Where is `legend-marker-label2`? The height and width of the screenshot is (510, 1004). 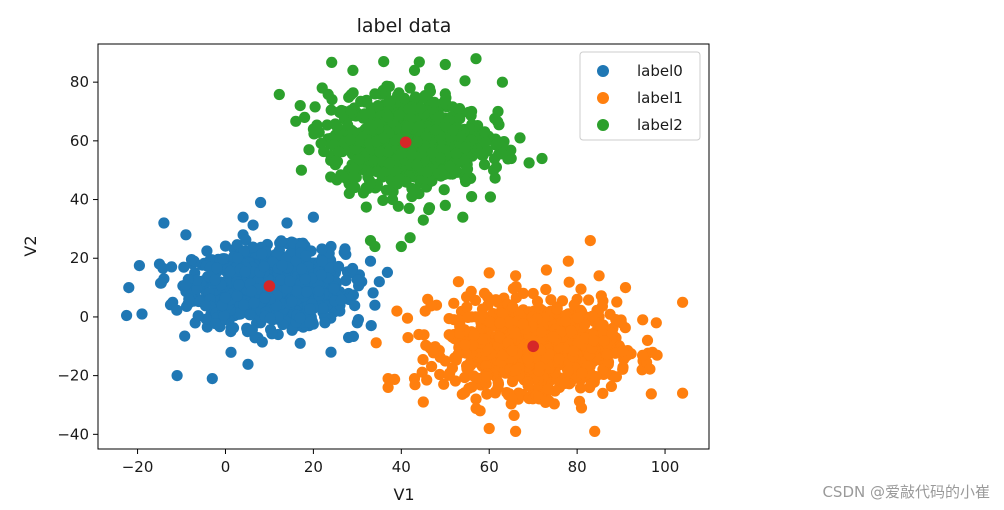
legend-marker-label2 is located at coordinates (603, 125).